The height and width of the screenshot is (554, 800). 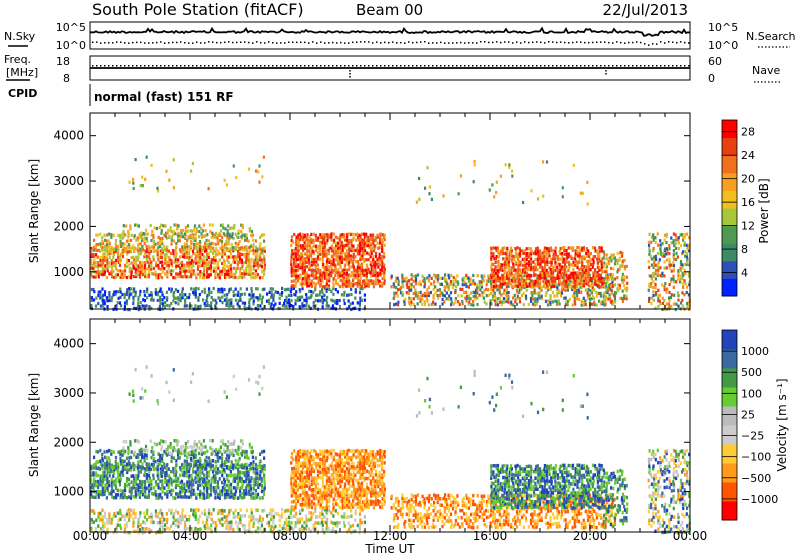 I want to click on power-colorbar-segment, so click(x=729, y=199).